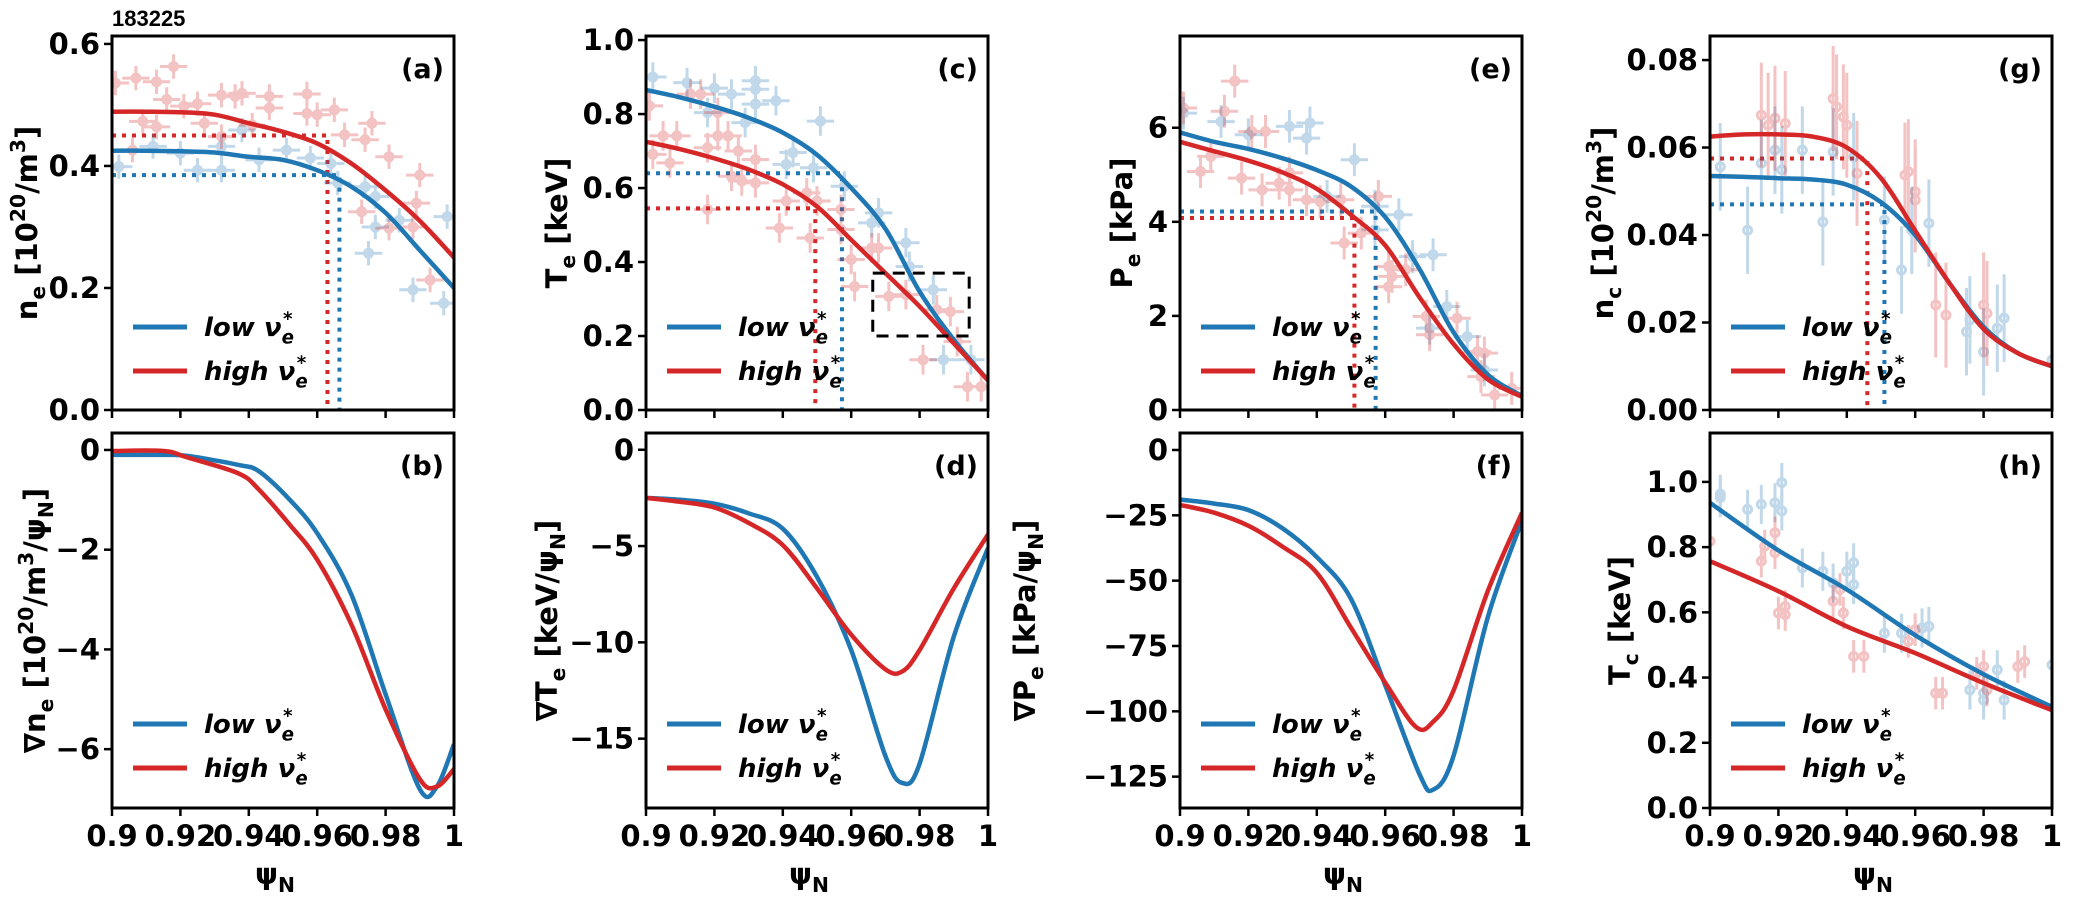 The image size is (2100, 897). I want to click on legend-label-part: high ν, so click(783, 769).